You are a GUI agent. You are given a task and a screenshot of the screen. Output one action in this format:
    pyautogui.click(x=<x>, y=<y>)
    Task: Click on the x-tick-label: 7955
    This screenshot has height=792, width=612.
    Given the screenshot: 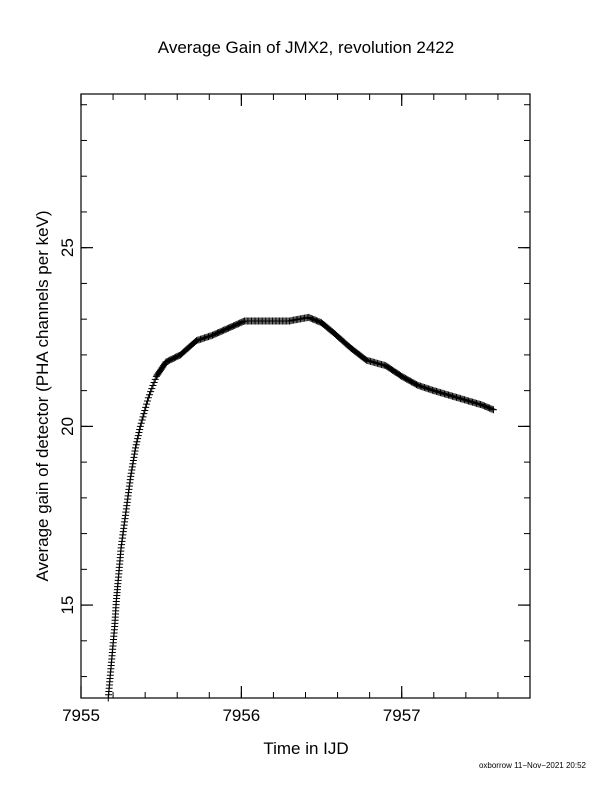 What is the action you would take?
    pyautogui.click(x=81, y=715)
    